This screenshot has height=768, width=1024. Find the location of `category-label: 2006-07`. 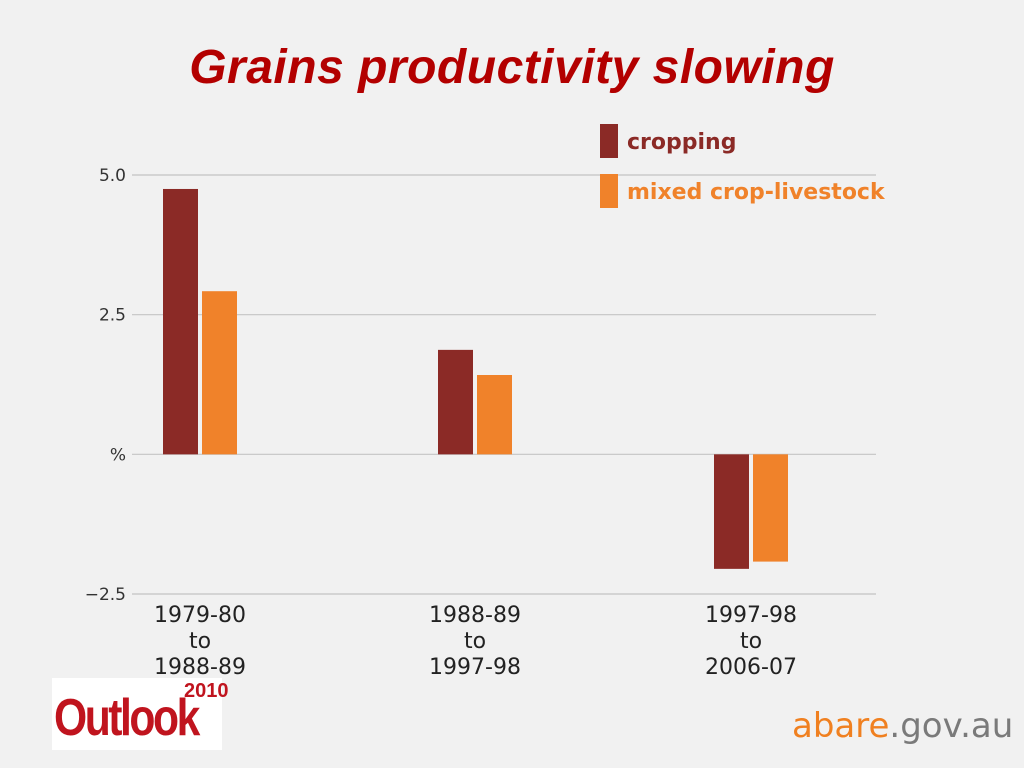

category-label: 2006-07 is located at coordinates (751, 667).